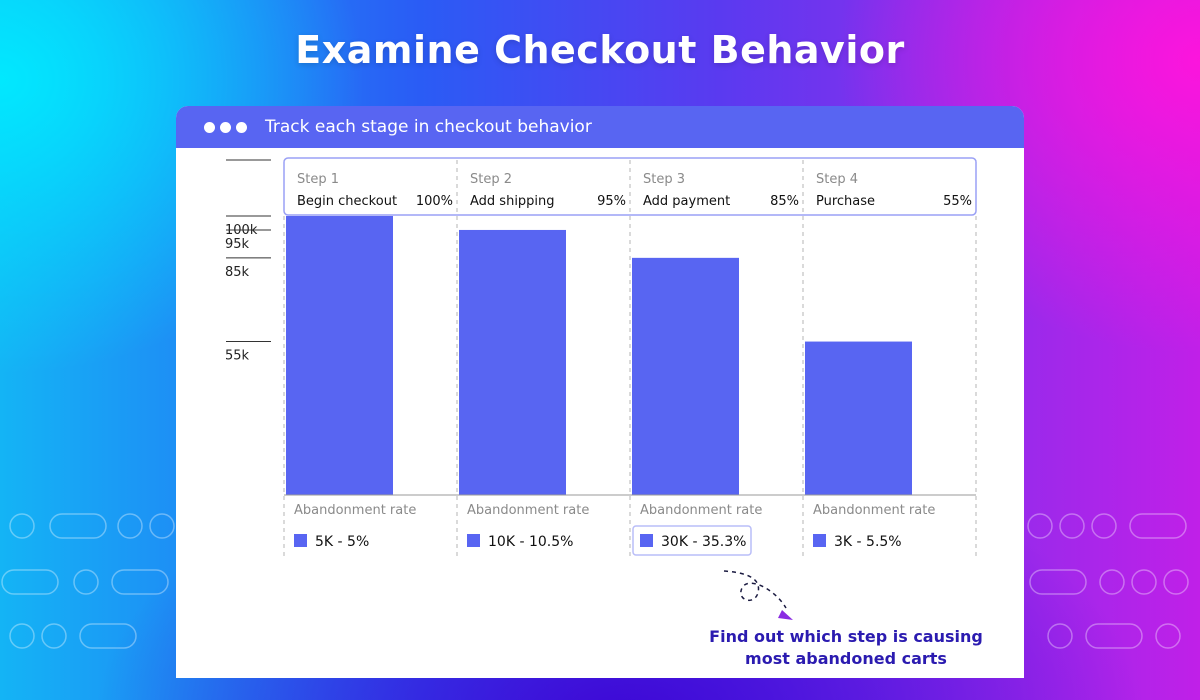 The height and width of the screenshot is (700, 1200). Describe the element at coordinates (428, 127) in the screenshot. I see `panel-title: Track each stage in checkout behavior` at that location.